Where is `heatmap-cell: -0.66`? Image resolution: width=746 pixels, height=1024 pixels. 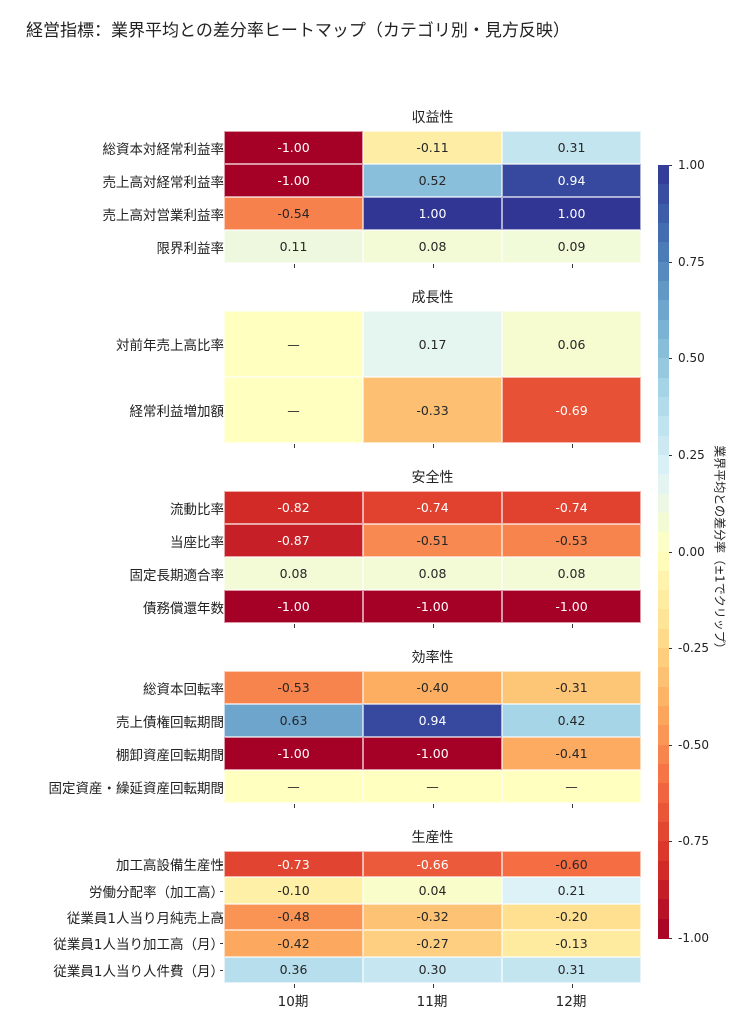 heatmap-cell: -0.66 is located at coordinates (432, 864).